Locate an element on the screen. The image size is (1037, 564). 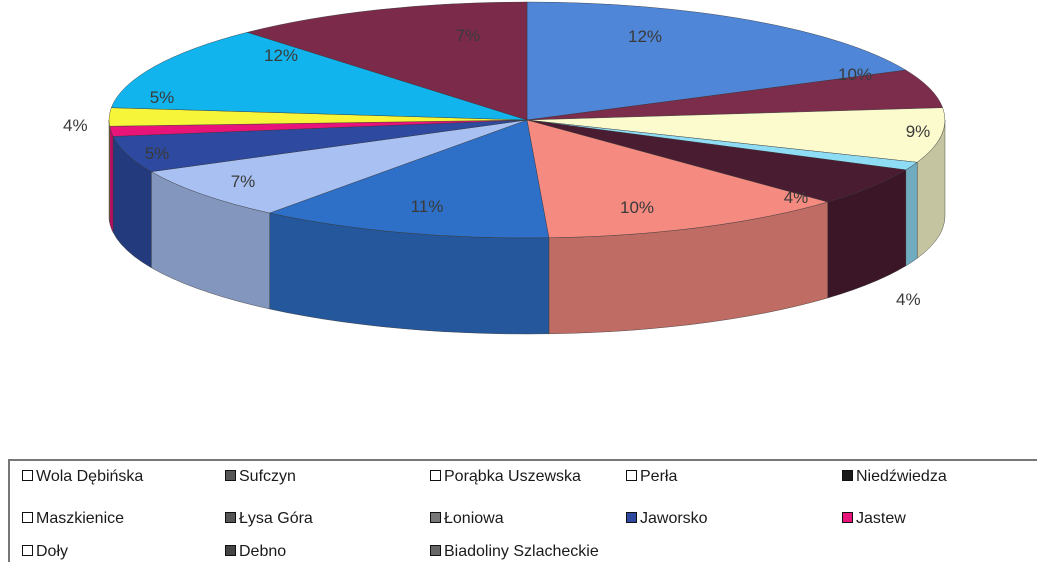
legend-item: Biadoliny Szlacheckie is located at coordinates (514, 552).